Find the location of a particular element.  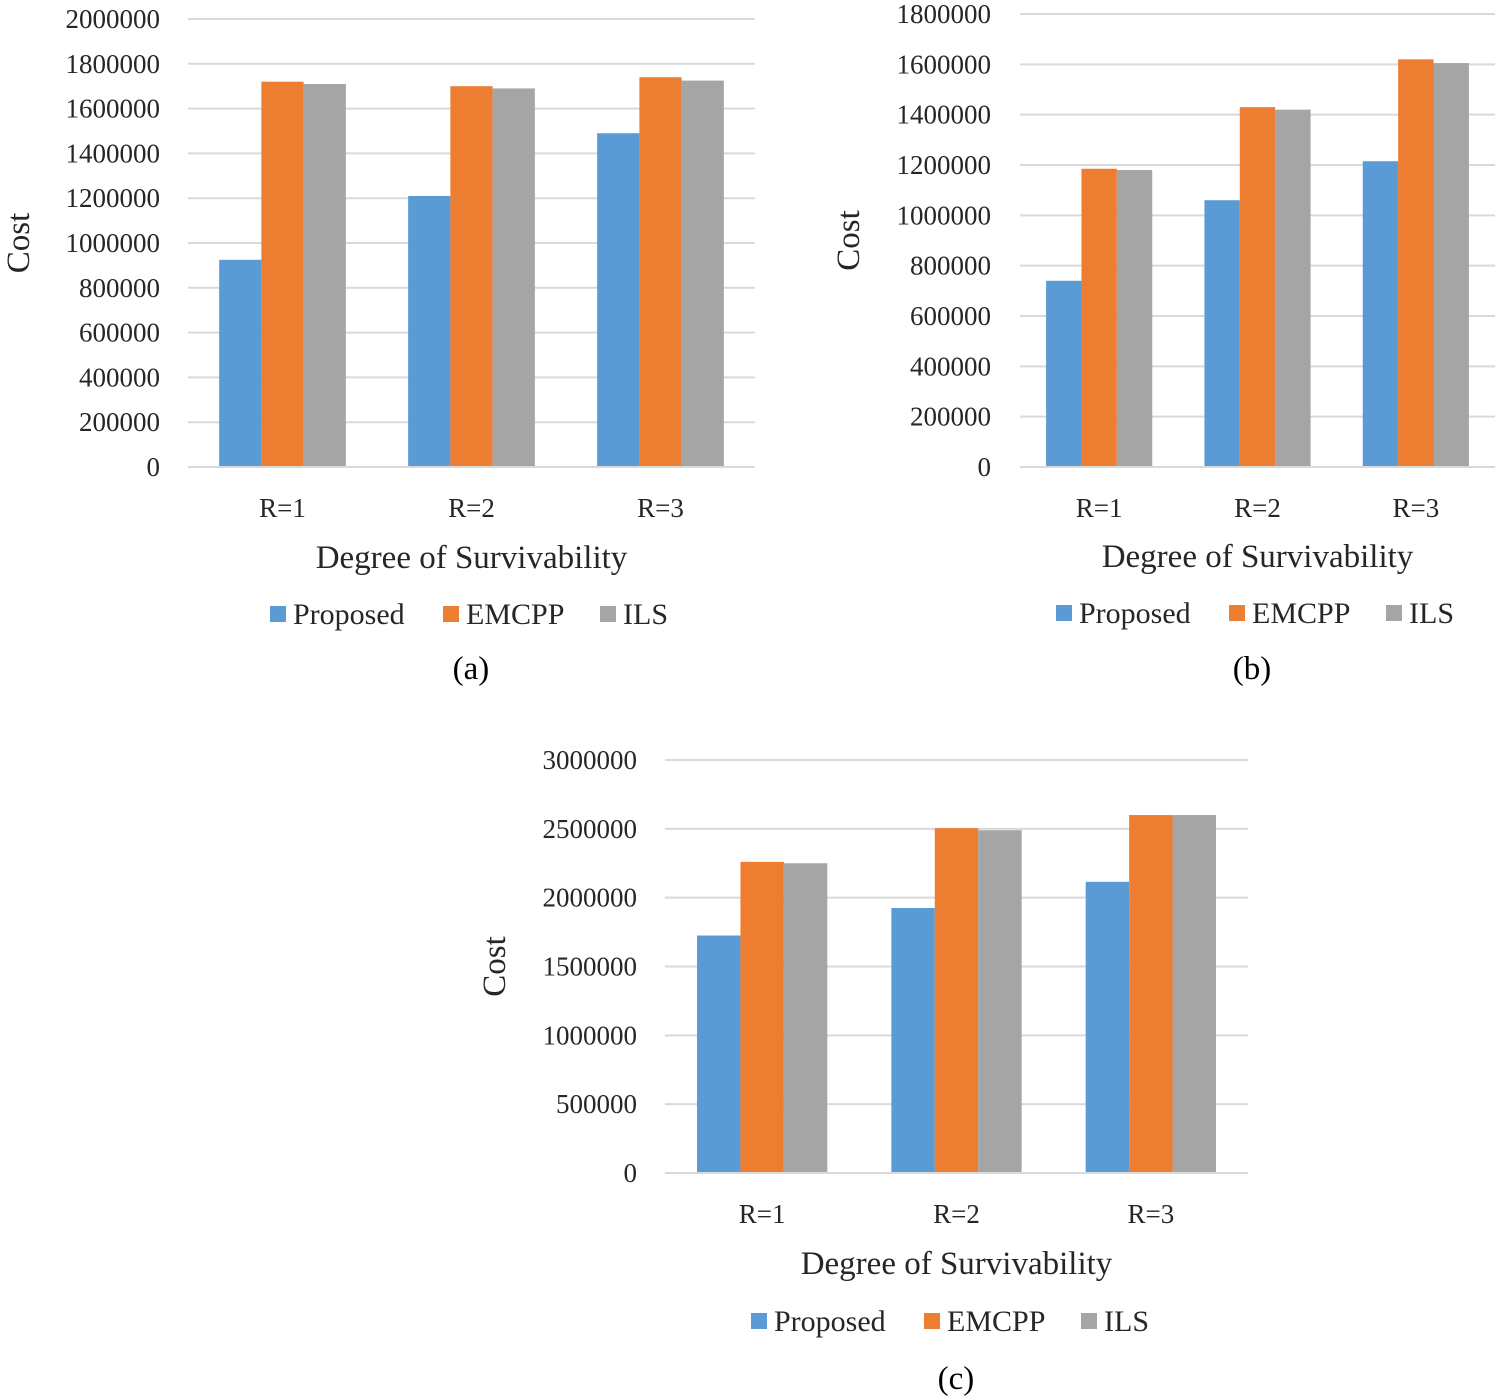

figure-caption: (a) is located at coordinates (471, 669).